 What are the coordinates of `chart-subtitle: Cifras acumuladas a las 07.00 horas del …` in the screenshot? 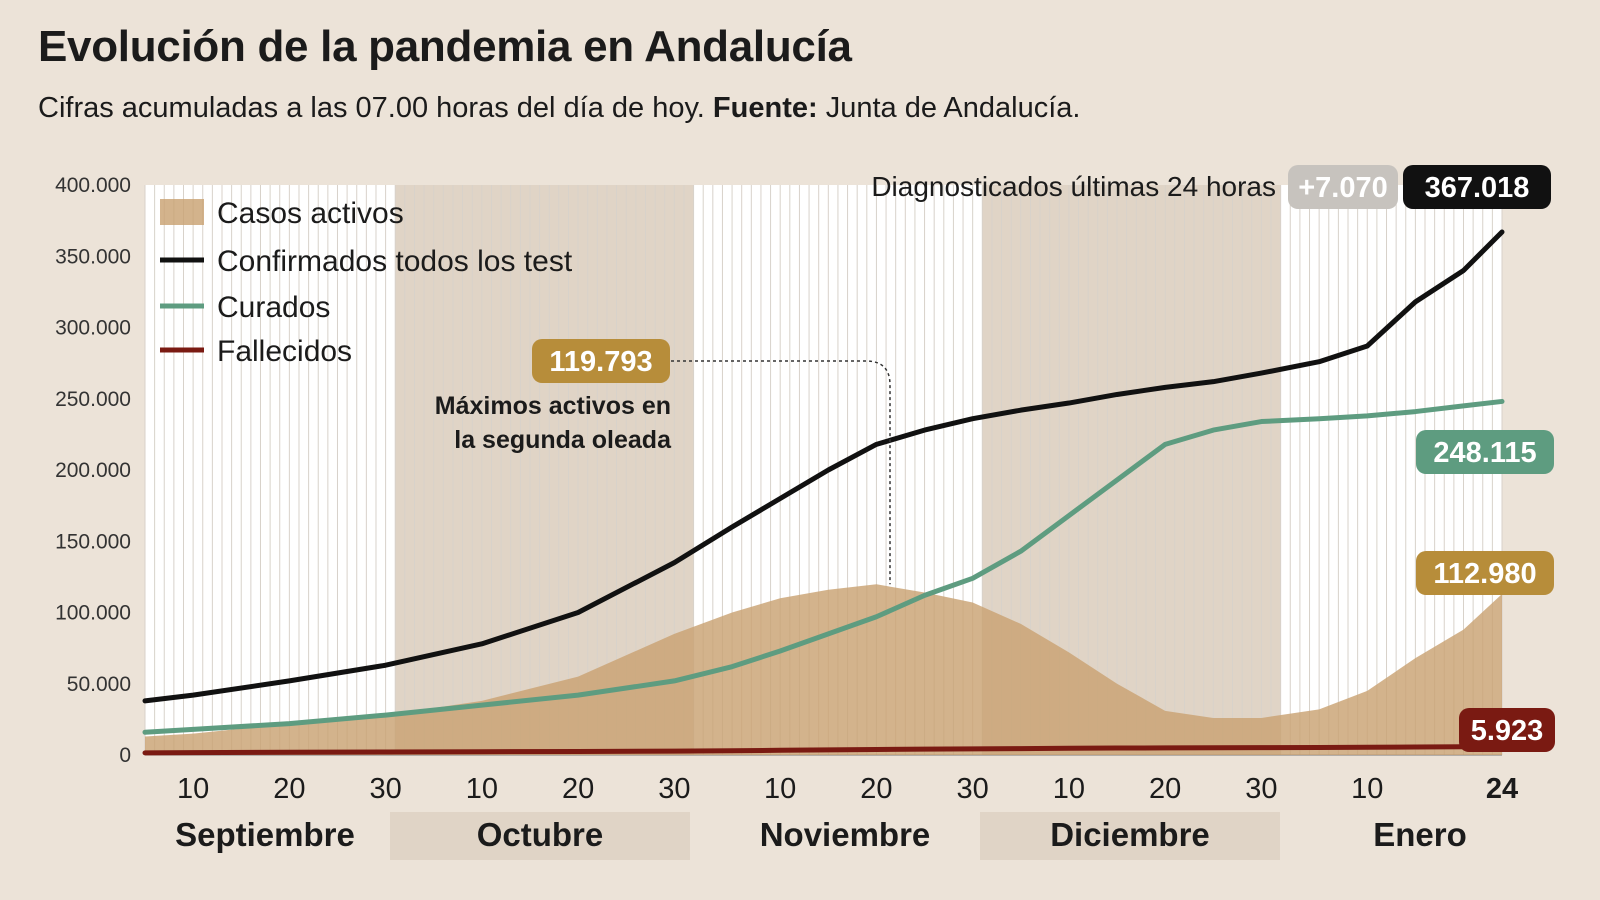 It's located at (559, 108).